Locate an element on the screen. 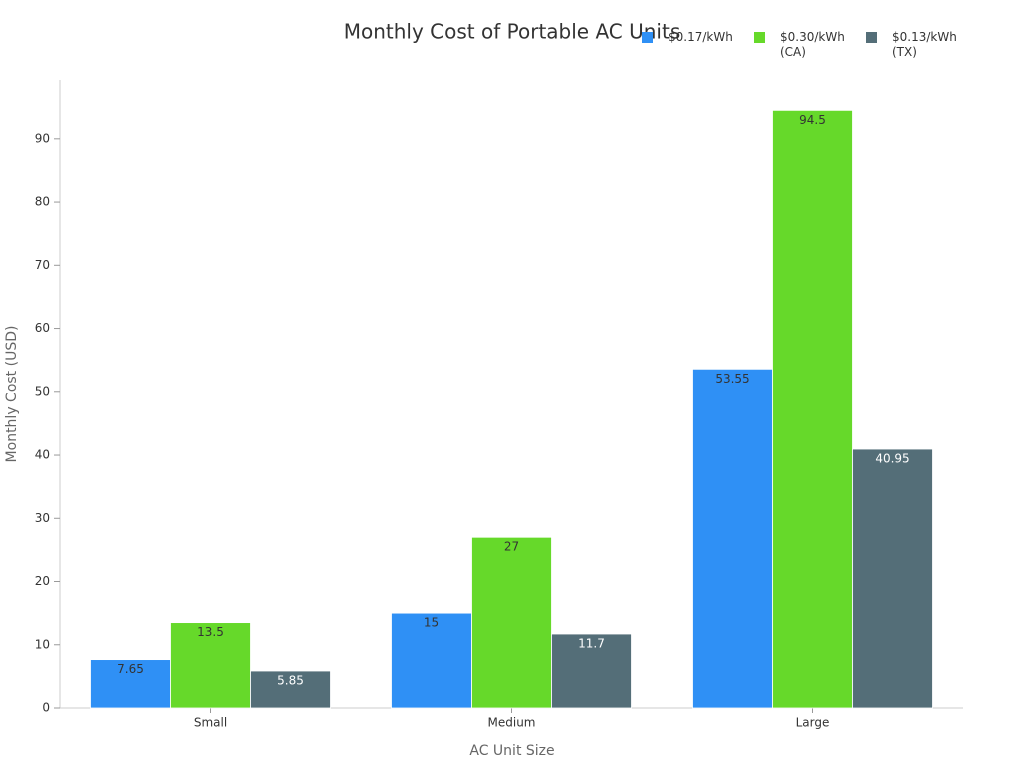  y-tick-label: 90 is located at coordinates (42, 138).